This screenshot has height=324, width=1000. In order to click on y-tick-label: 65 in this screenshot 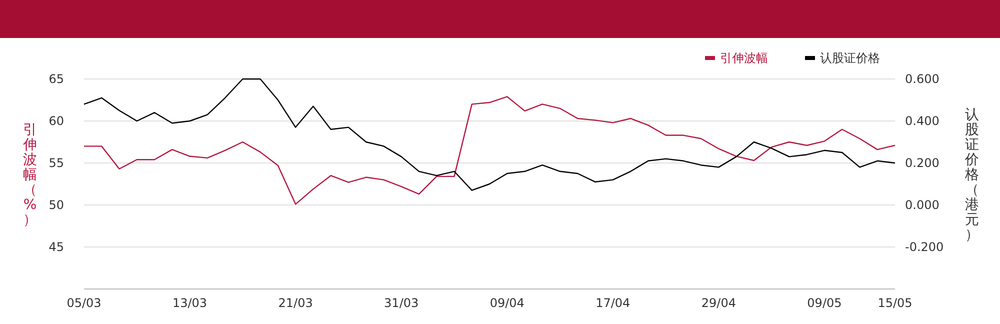, I will do `click(56, 79)`.